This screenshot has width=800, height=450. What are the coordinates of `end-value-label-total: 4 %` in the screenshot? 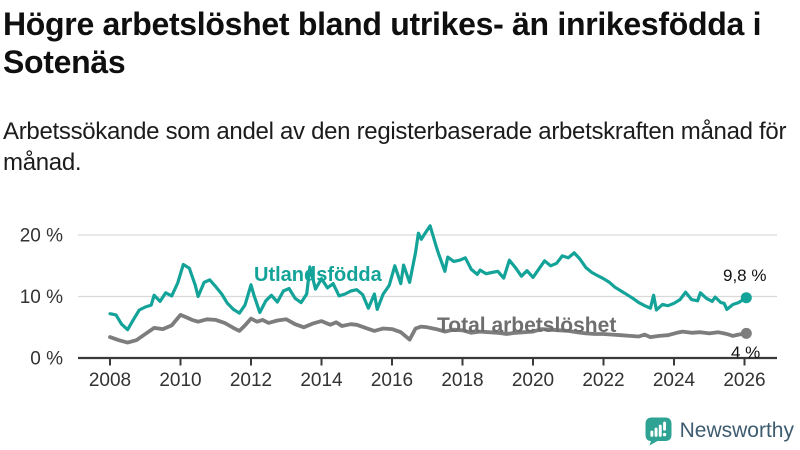 It's located at (746, 352).